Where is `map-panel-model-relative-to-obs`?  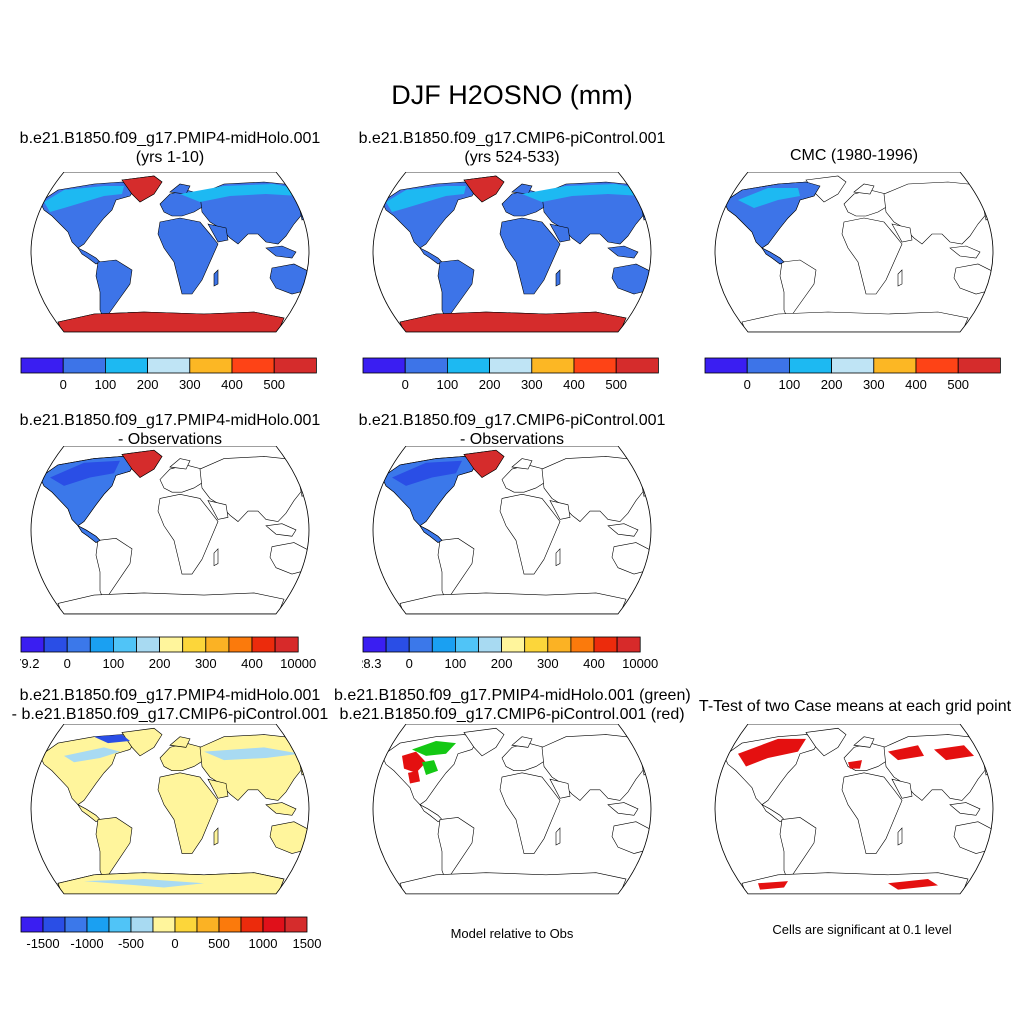 map-panel-model-relative-to-obs is located at coordinates (512, 809).